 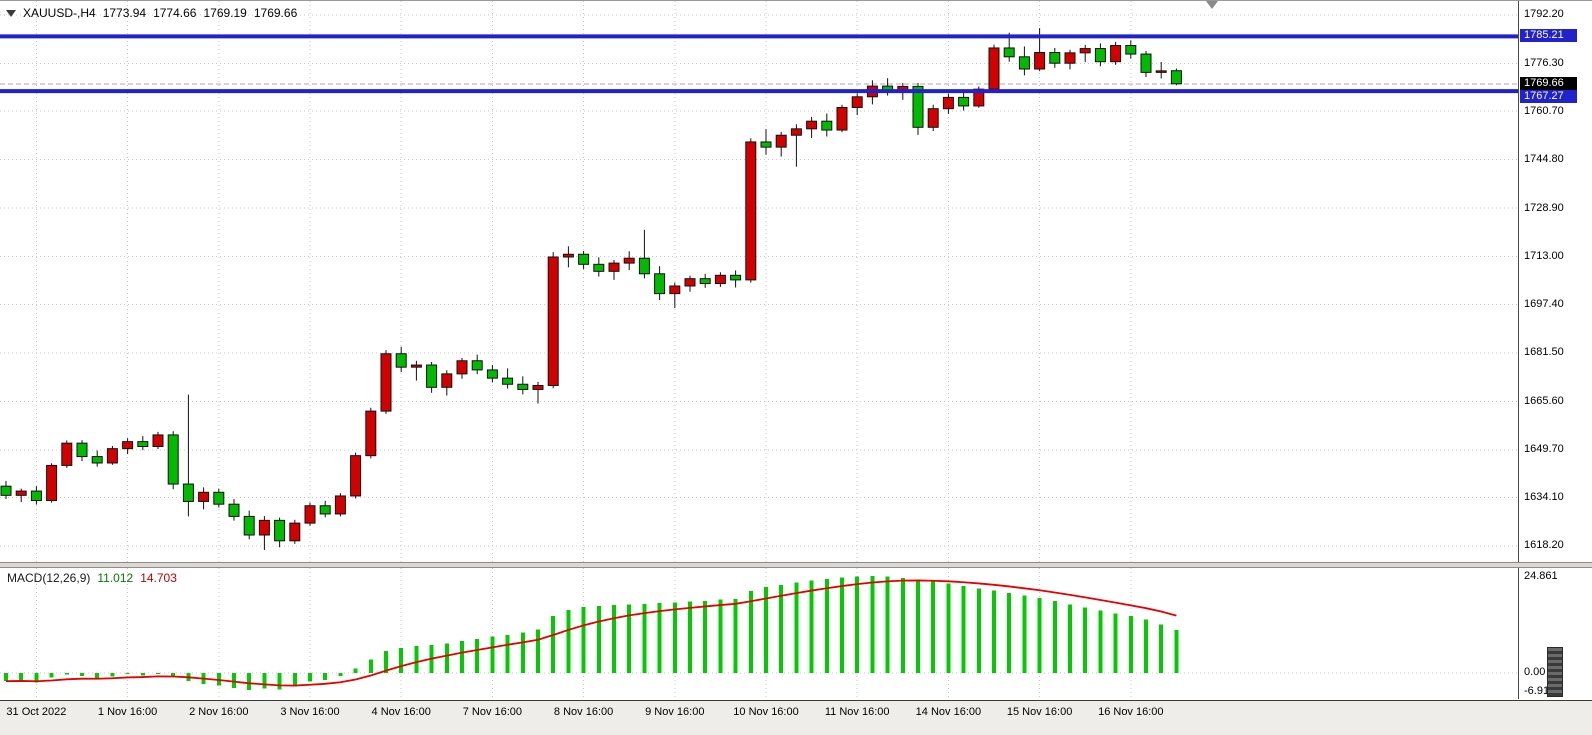 I want to click on bid-price-tag: 1769.66, so click(x=1548, y=83).